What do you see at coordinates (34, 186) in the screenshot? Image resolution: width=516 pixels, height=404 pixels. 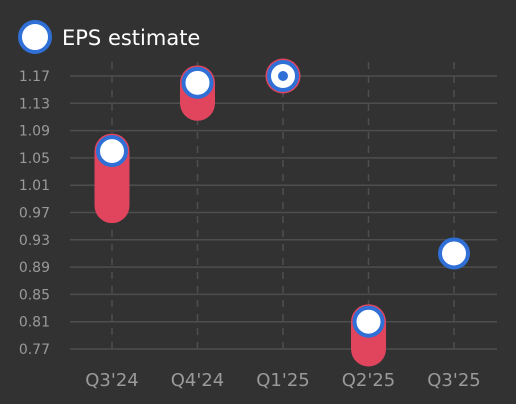 I see `y-tick-label: 1.01` at bounding box center [34, 186].